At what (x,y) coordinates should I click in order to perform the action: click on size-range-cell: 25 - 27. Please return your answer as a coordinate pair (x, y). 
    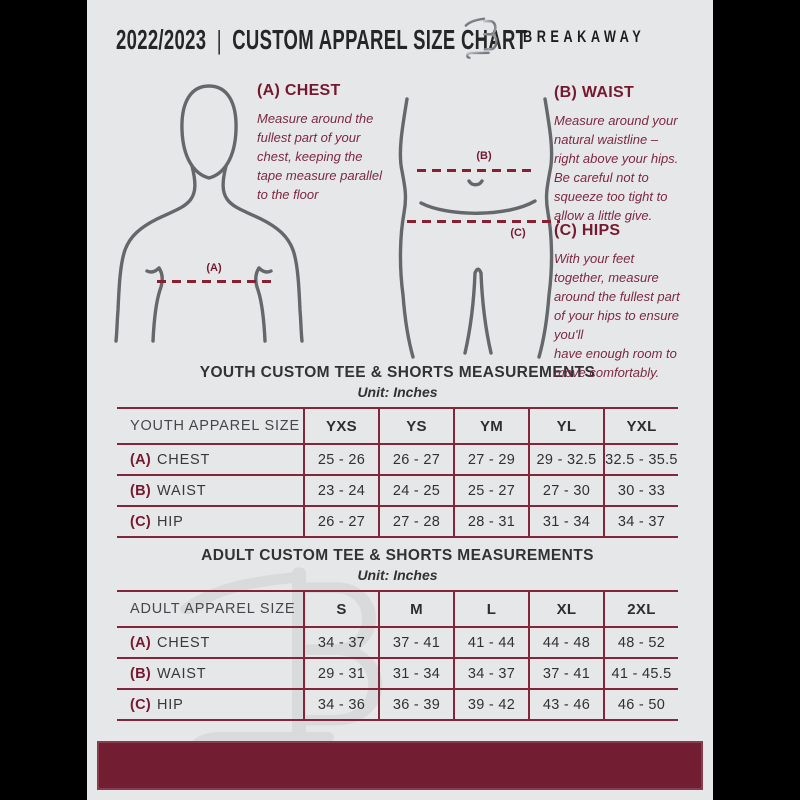
    Looking at the image, I should click on (490, 491).